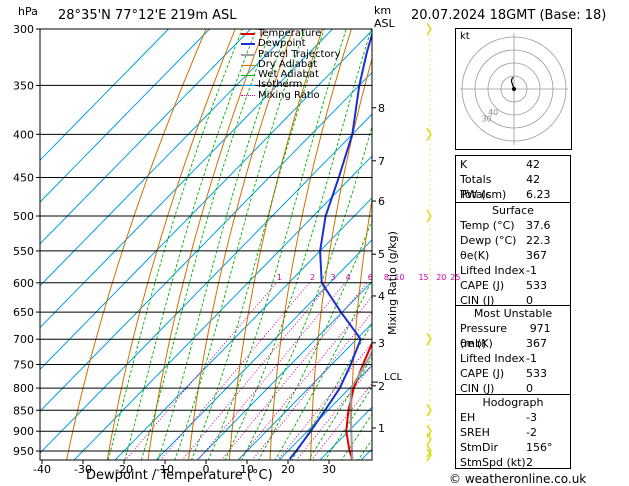 This screenshot has width=629, height=486. I want to click on x-axis-label: Dewpoint / Temperature (°C), so click(179, 475).